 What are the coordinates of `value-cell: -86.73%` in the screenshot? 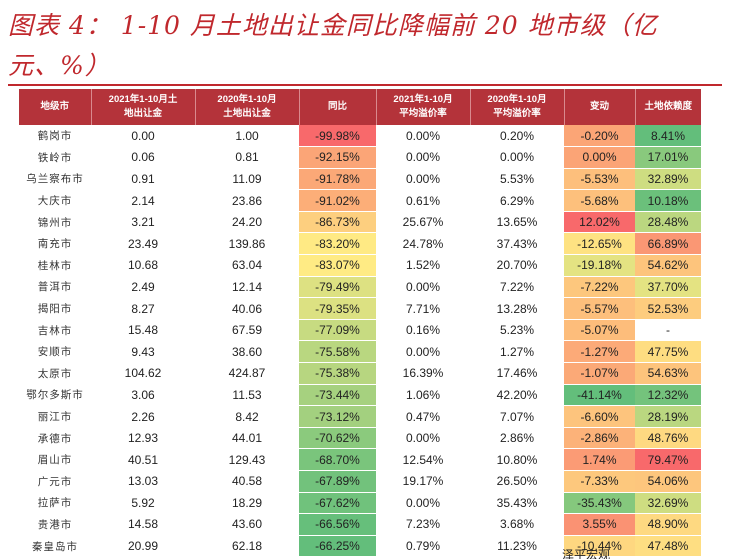 It's located at (337, 222).